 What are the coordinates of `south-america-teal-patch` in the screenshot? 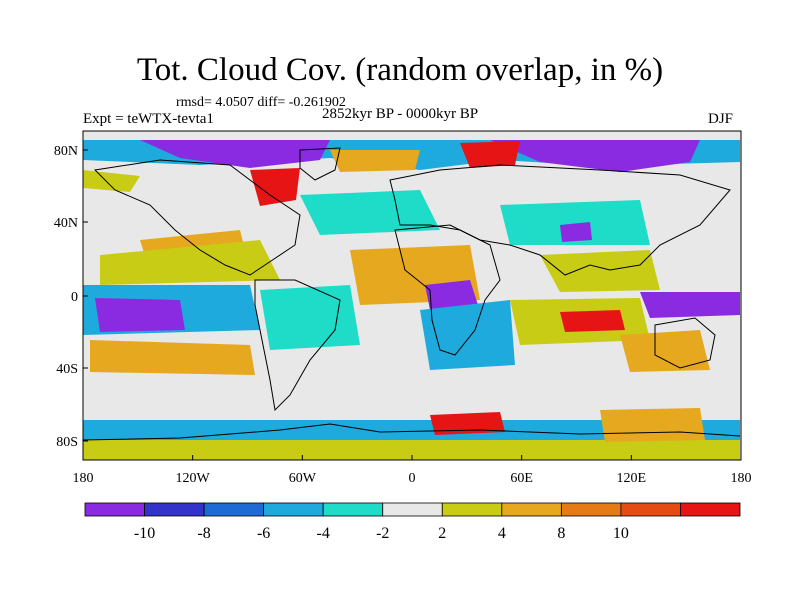 It's located at (310, 317).